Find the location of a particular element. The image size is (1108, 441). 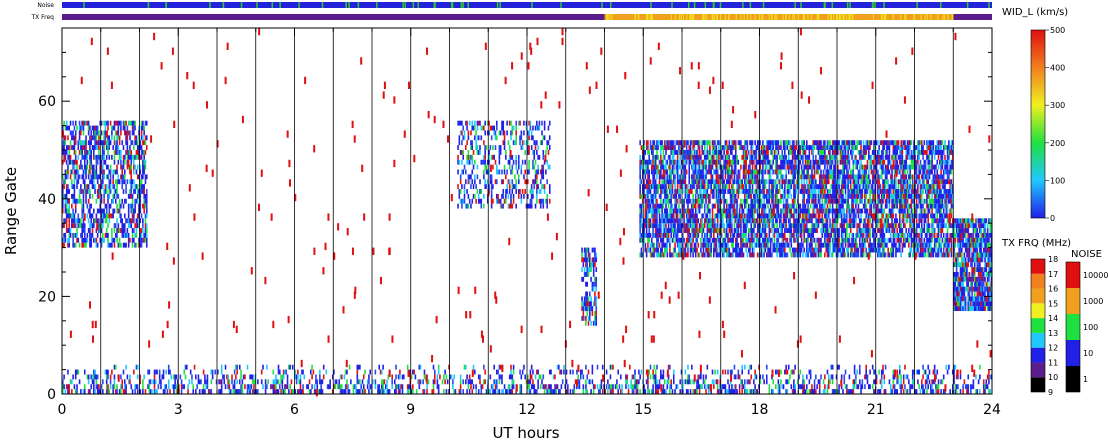

freq-segment-accent is located at coordinates (693, 17).